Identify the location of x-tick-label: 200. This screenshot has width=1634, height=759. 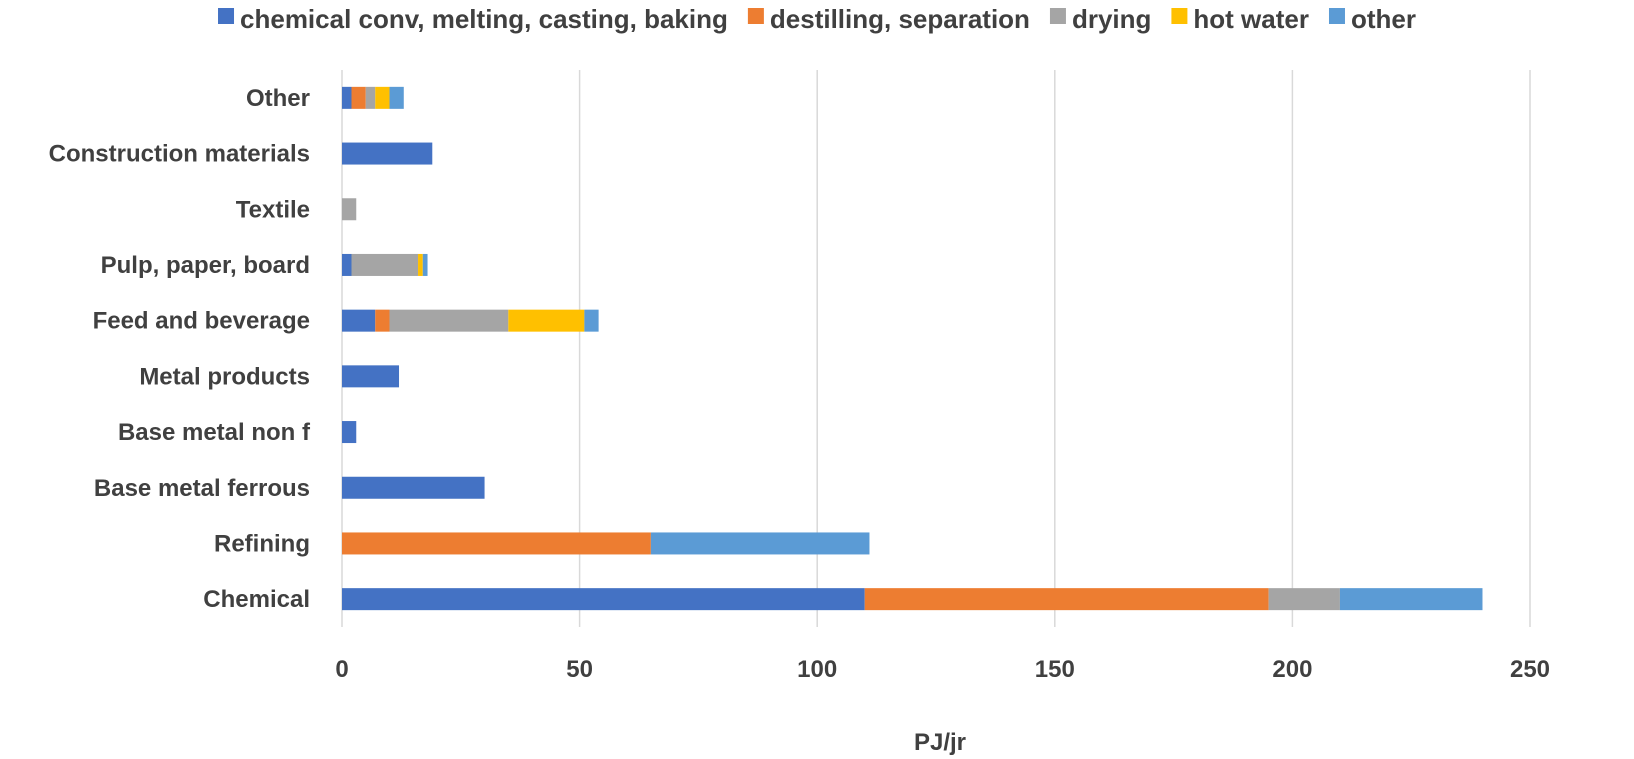
(1292, 669).